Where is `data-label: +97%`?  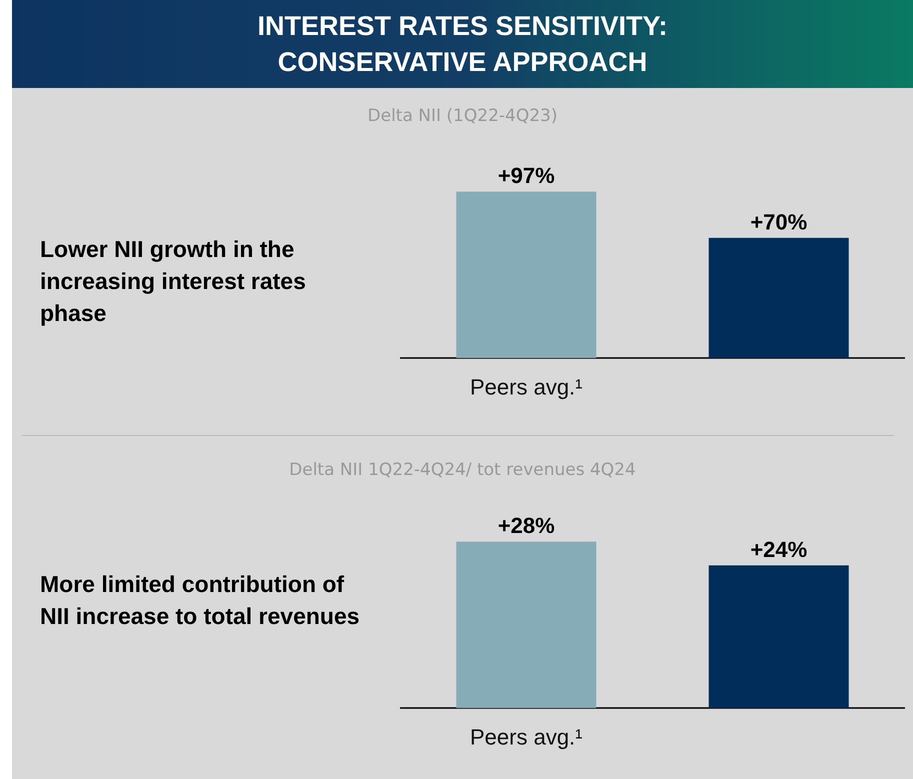
data-label: +97% is located at coordinates (526, 175).